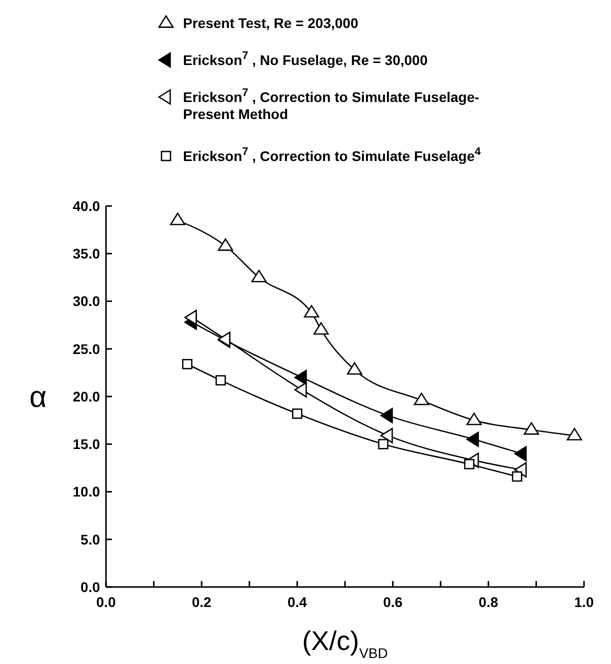 The width and height of the screenshot is (611, 664). What do you see at coordinates (270, 23) in the screenshot?
I see `legend-label: Present Test, Re = 203,000` at bounding box center [270, 23].